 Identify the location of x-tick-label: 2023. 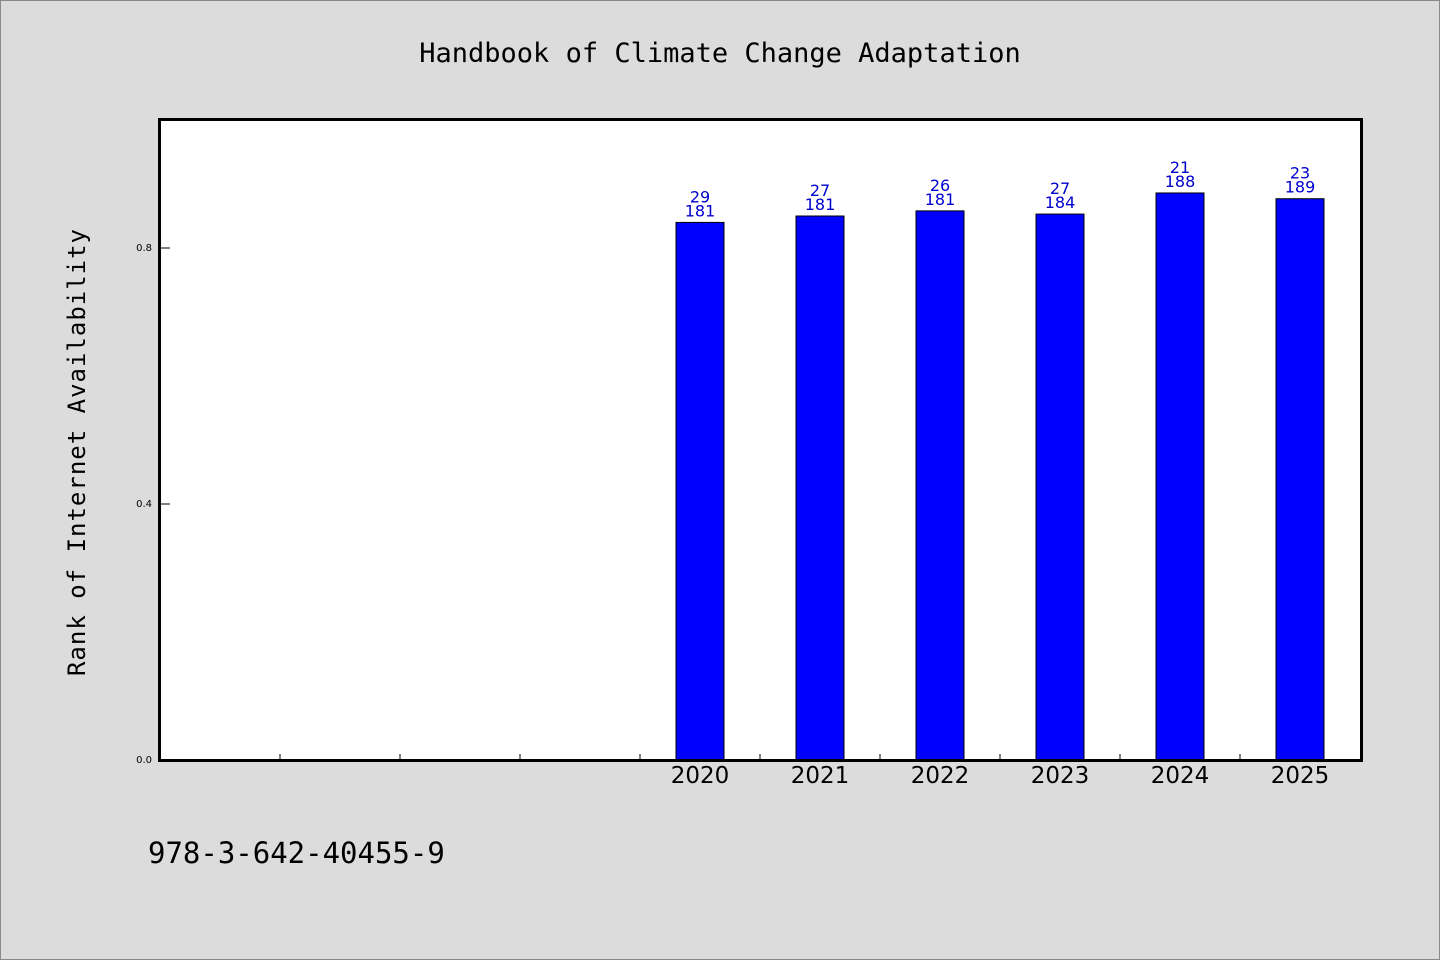
(1060, 776).